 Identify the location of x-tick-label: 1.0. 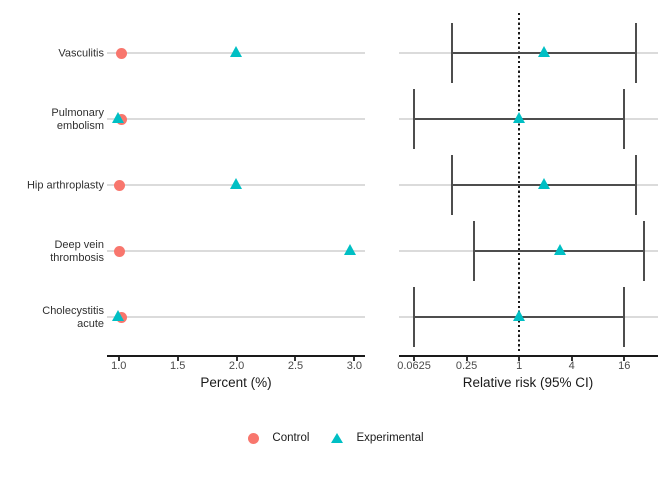
(119, 366).